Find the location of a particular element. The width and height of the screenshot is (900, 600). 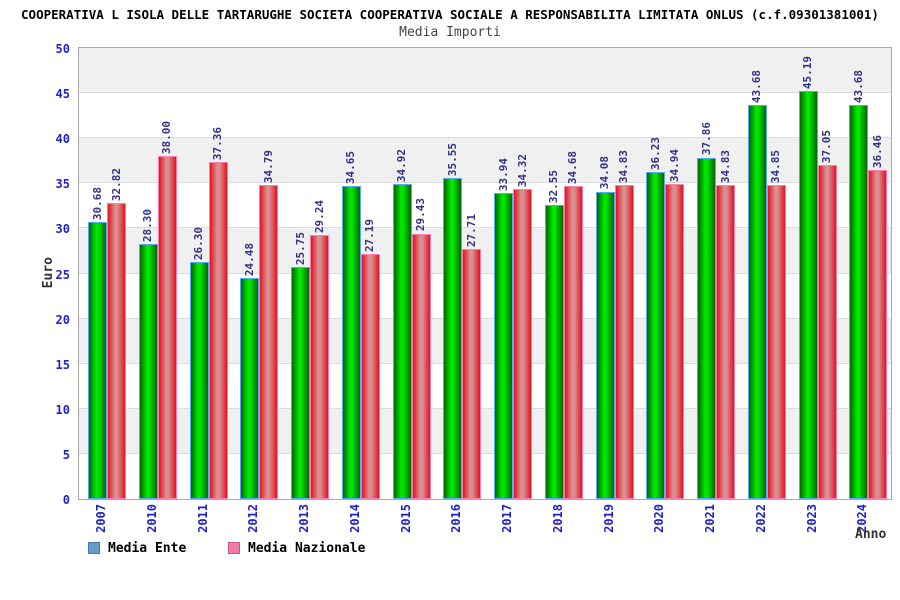

legend-label-media-nazionale: Media Nazionale is located at coordinates (307, 548).